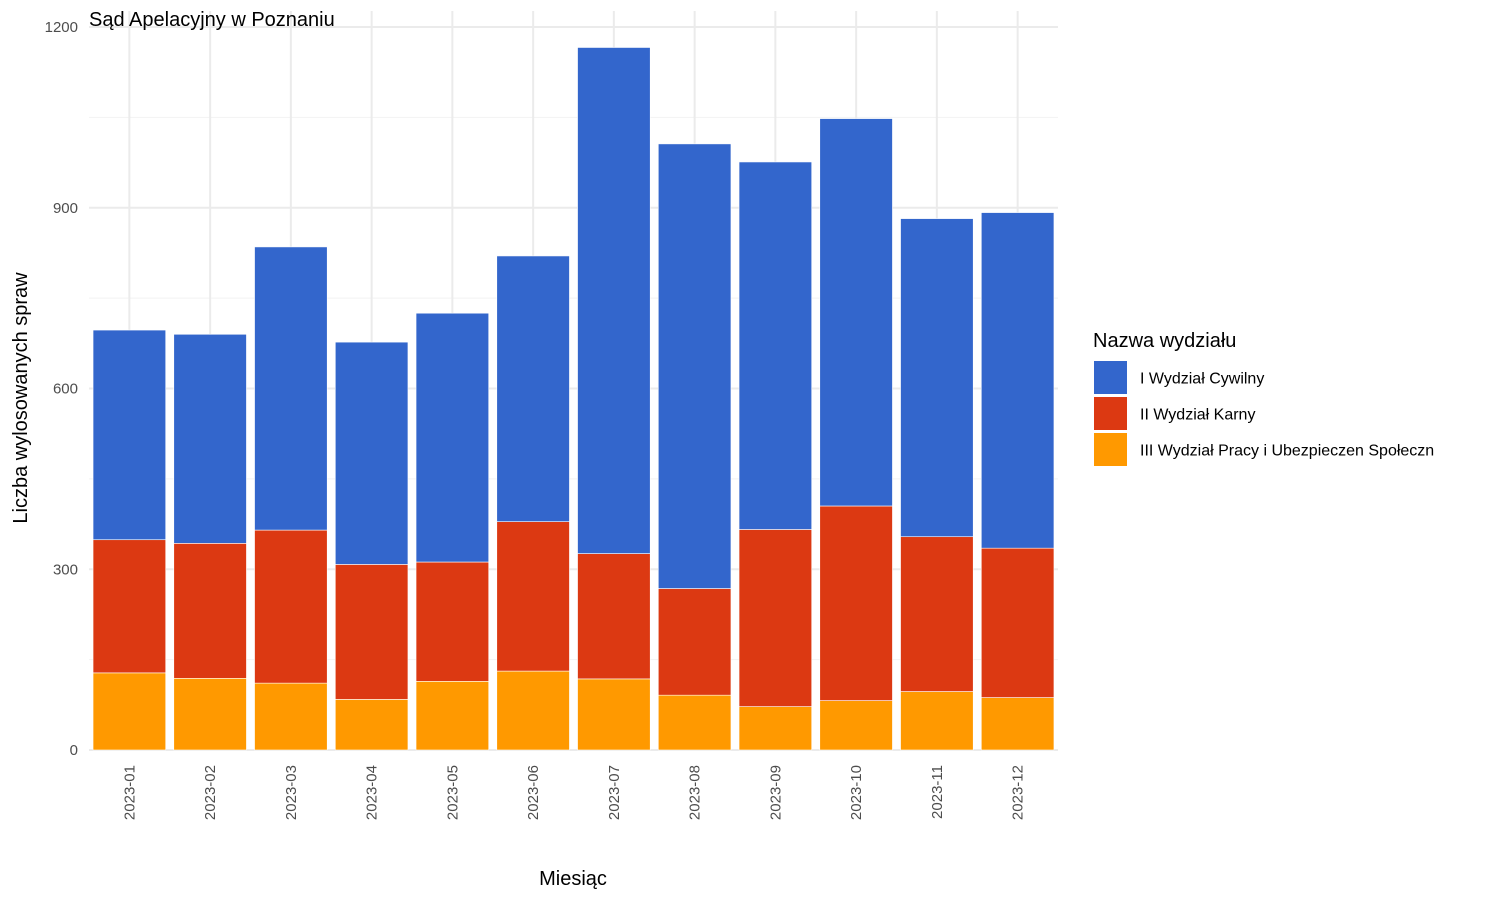 Image resolution: width=1500 pixels, height=900 pixels. What do you see at coordinates (210, 792) in the screenshot?
I see `x-tick-label: 2023-02` at bounding box center [210, 792].